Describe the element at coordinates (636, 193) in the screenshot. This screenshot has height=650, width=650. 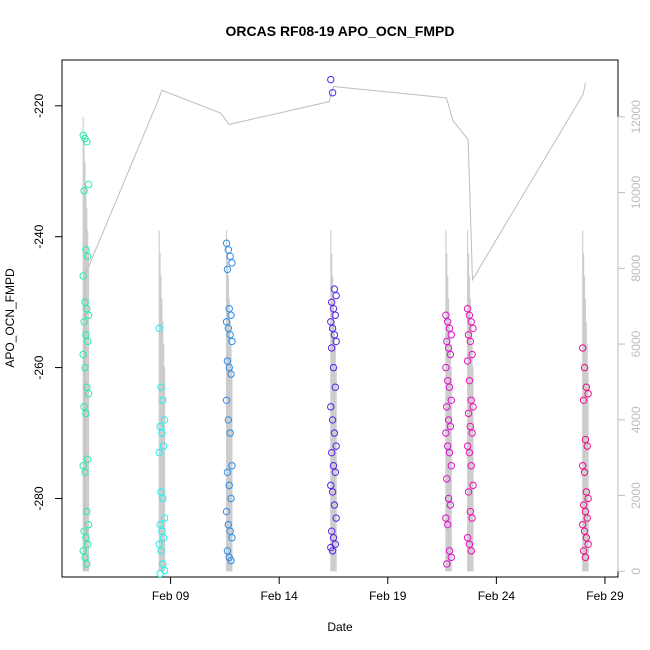
I see `y-right-tick-label: 10000` at that location.